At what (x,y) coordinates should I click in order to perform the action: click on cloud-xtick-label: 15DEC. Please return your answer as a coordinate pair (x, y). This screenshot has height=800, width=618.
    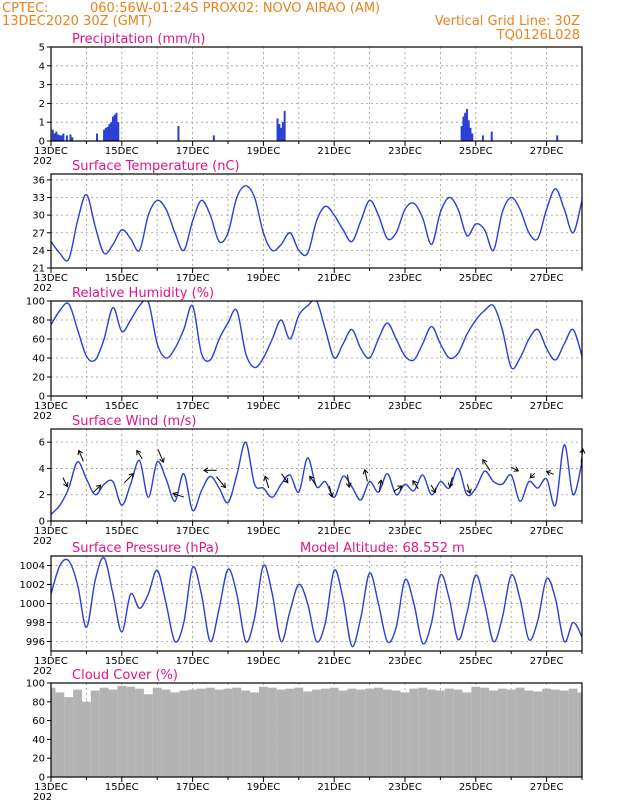
    Looking at the image, I should click on (122, 787).